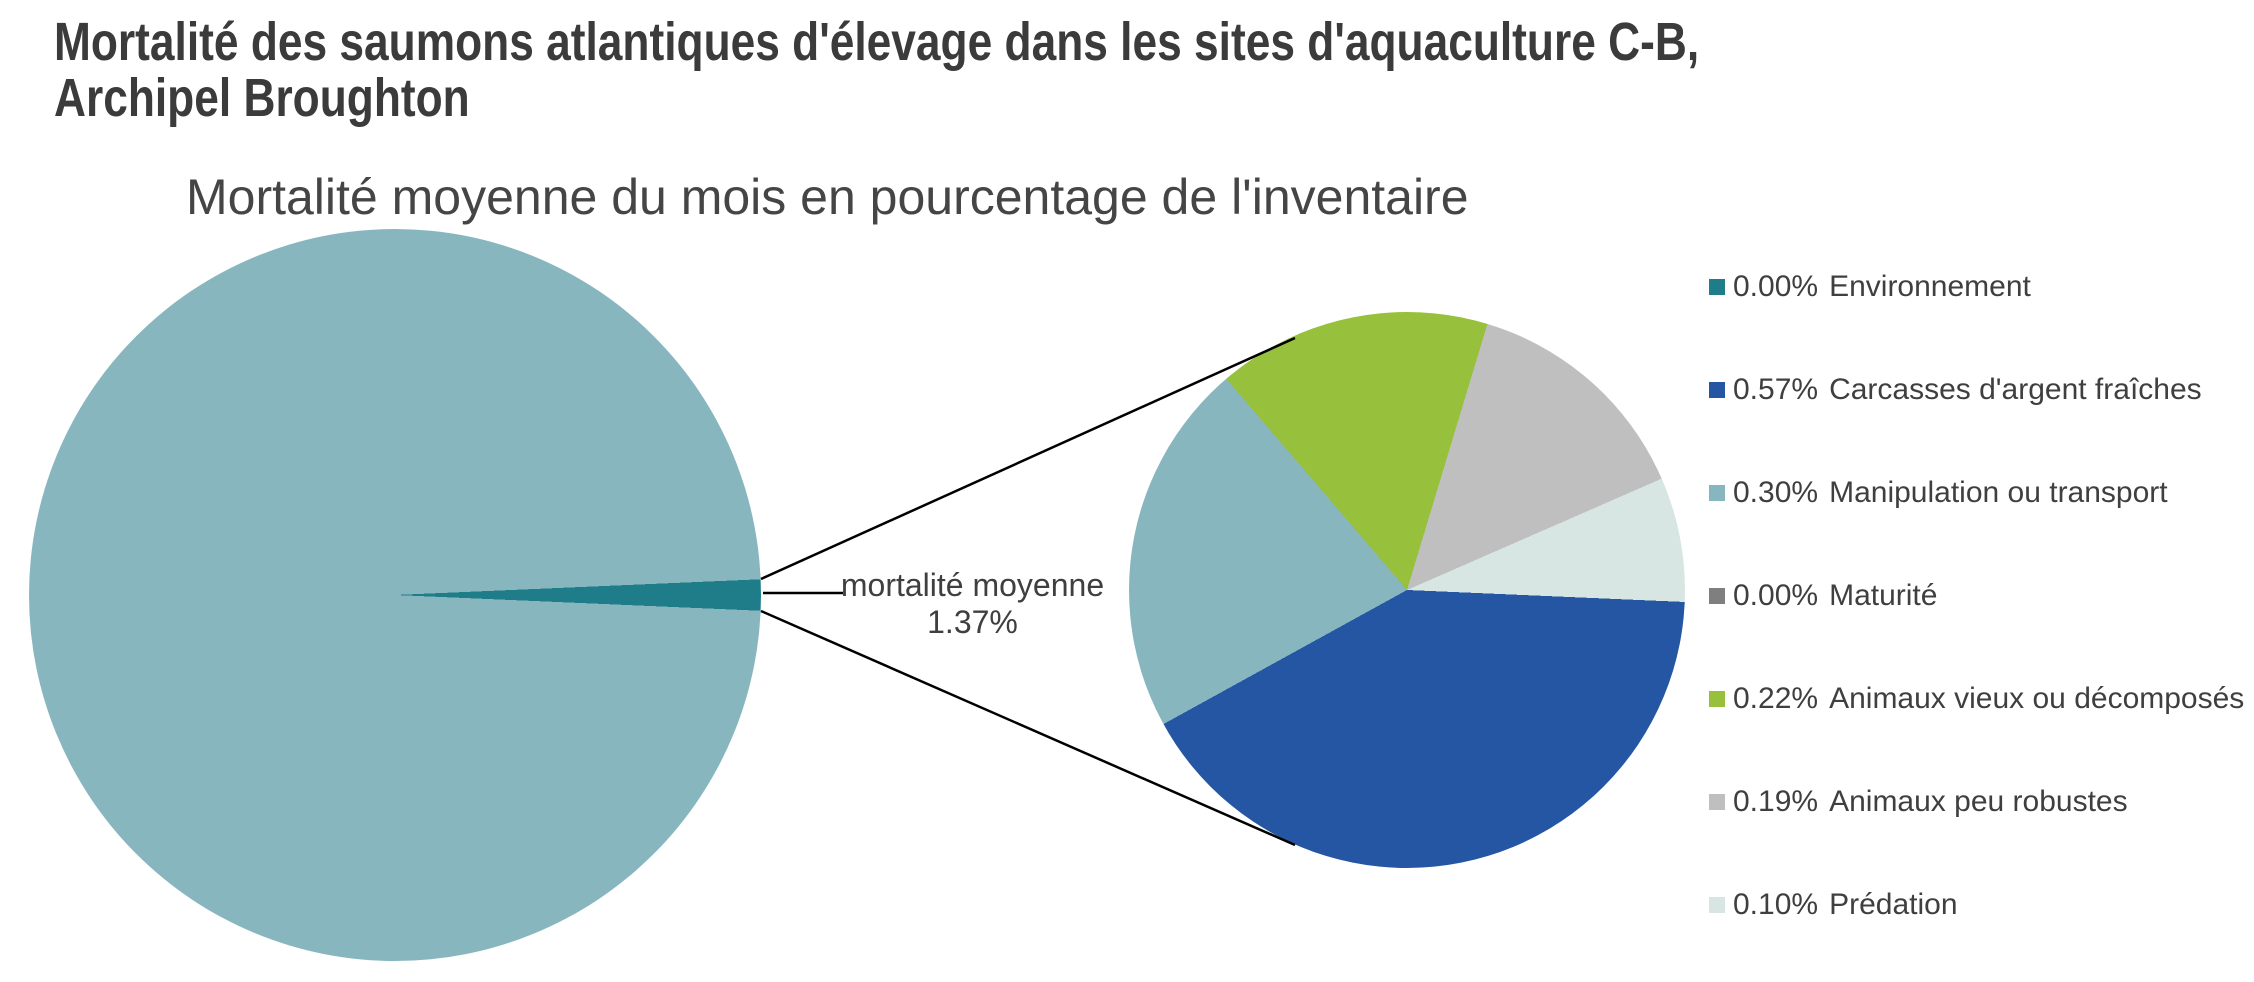 This screenshot has width=2254, height=982. I want to click on legend-value: 0.30%, so click(1776, 492).